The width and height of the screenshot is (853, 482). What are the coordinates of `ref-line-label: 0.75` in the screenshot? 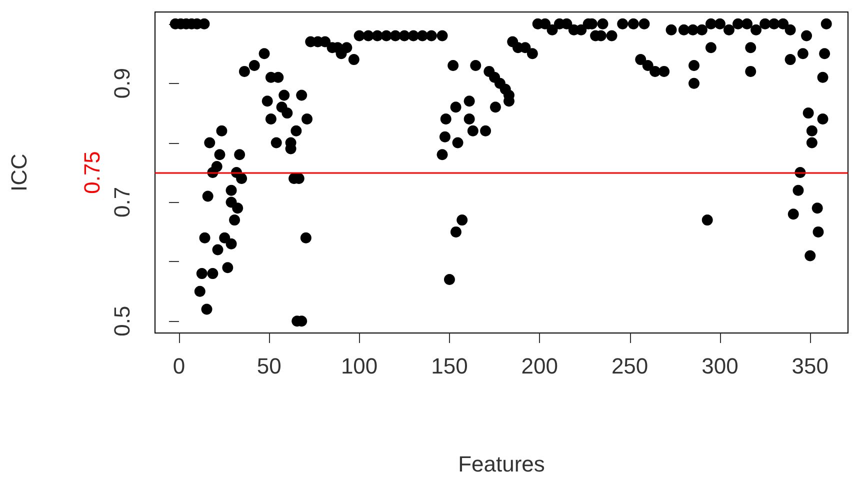 It's located at (92, 172).